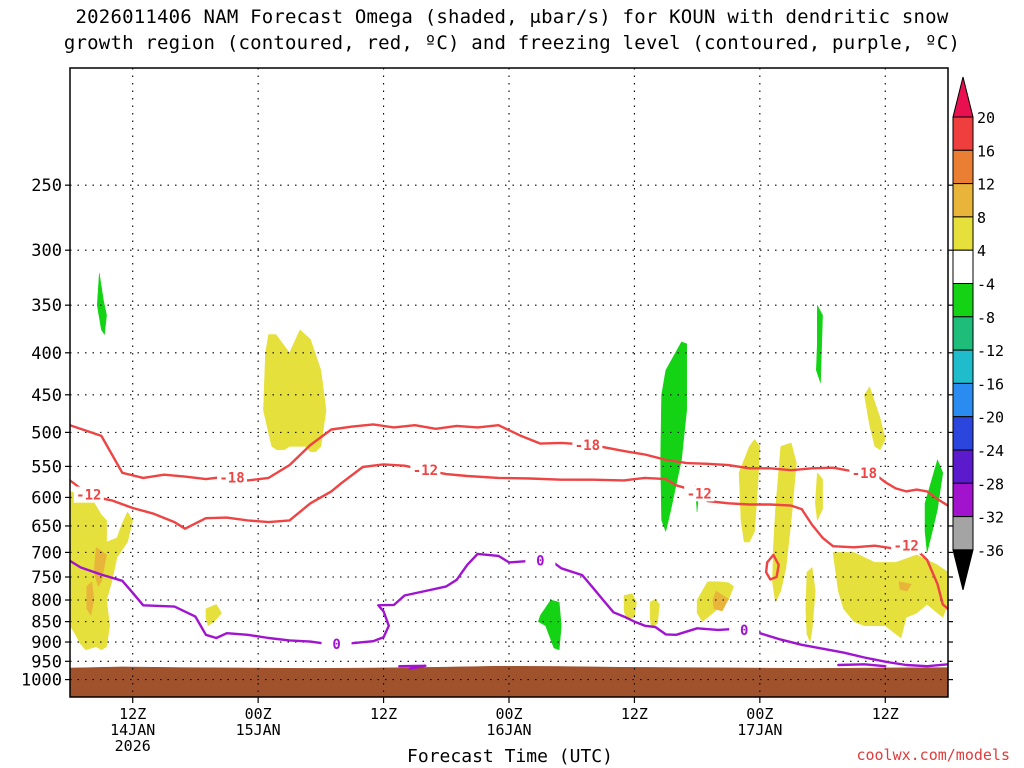  I want to click on y-tick-label: 500, so click(46, 433).